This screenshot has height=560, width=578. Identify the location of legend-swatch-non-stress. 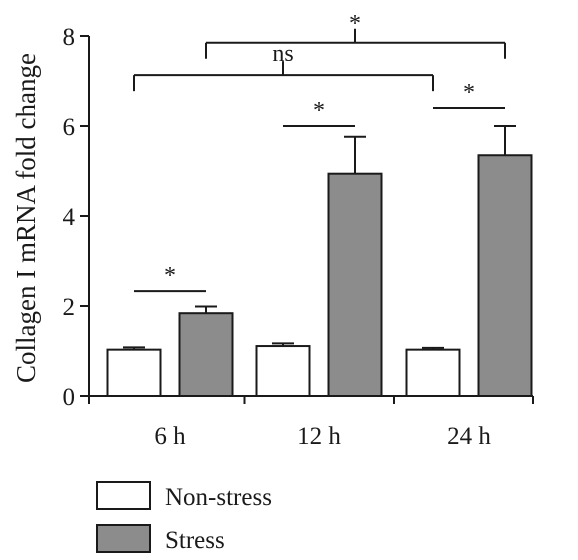
(123, 495).